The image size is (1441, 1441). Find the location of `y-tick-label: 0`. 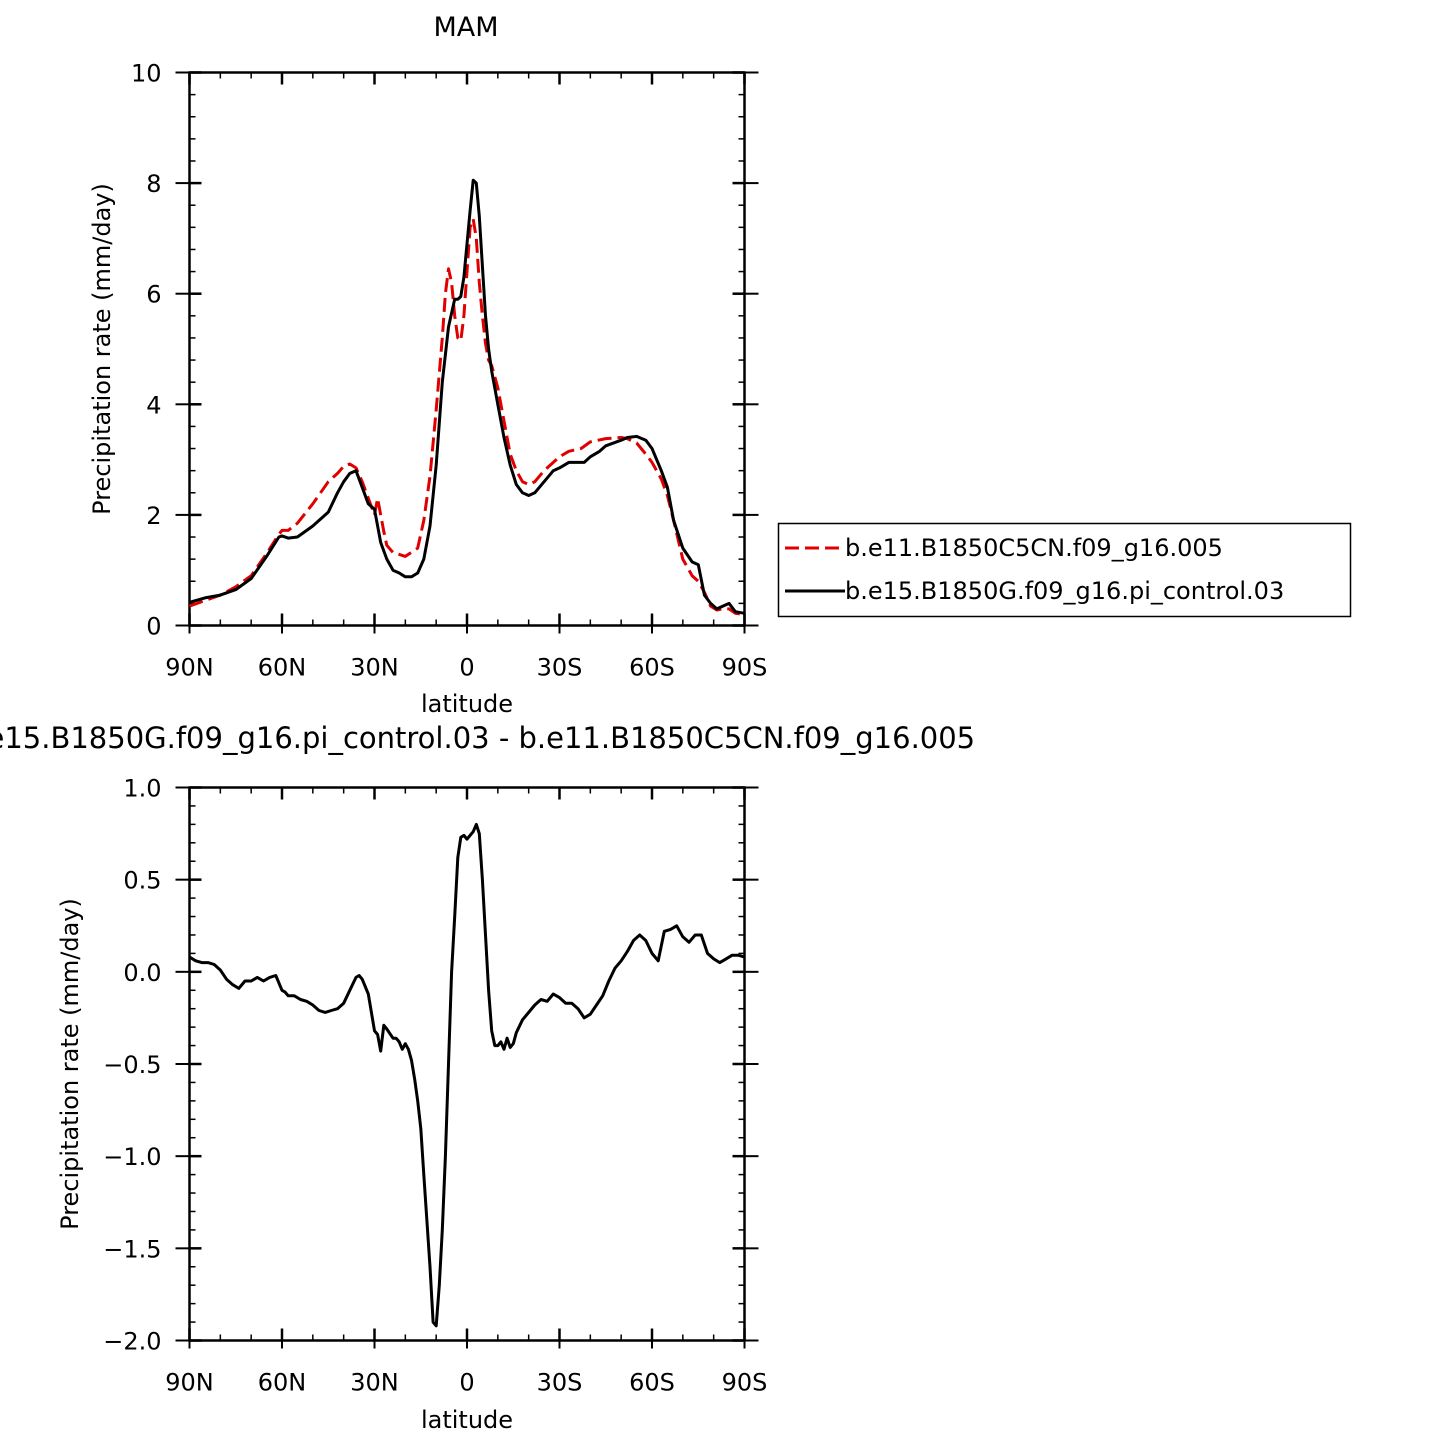

y-tick-label: 0 is located at coordinates (153, 627).